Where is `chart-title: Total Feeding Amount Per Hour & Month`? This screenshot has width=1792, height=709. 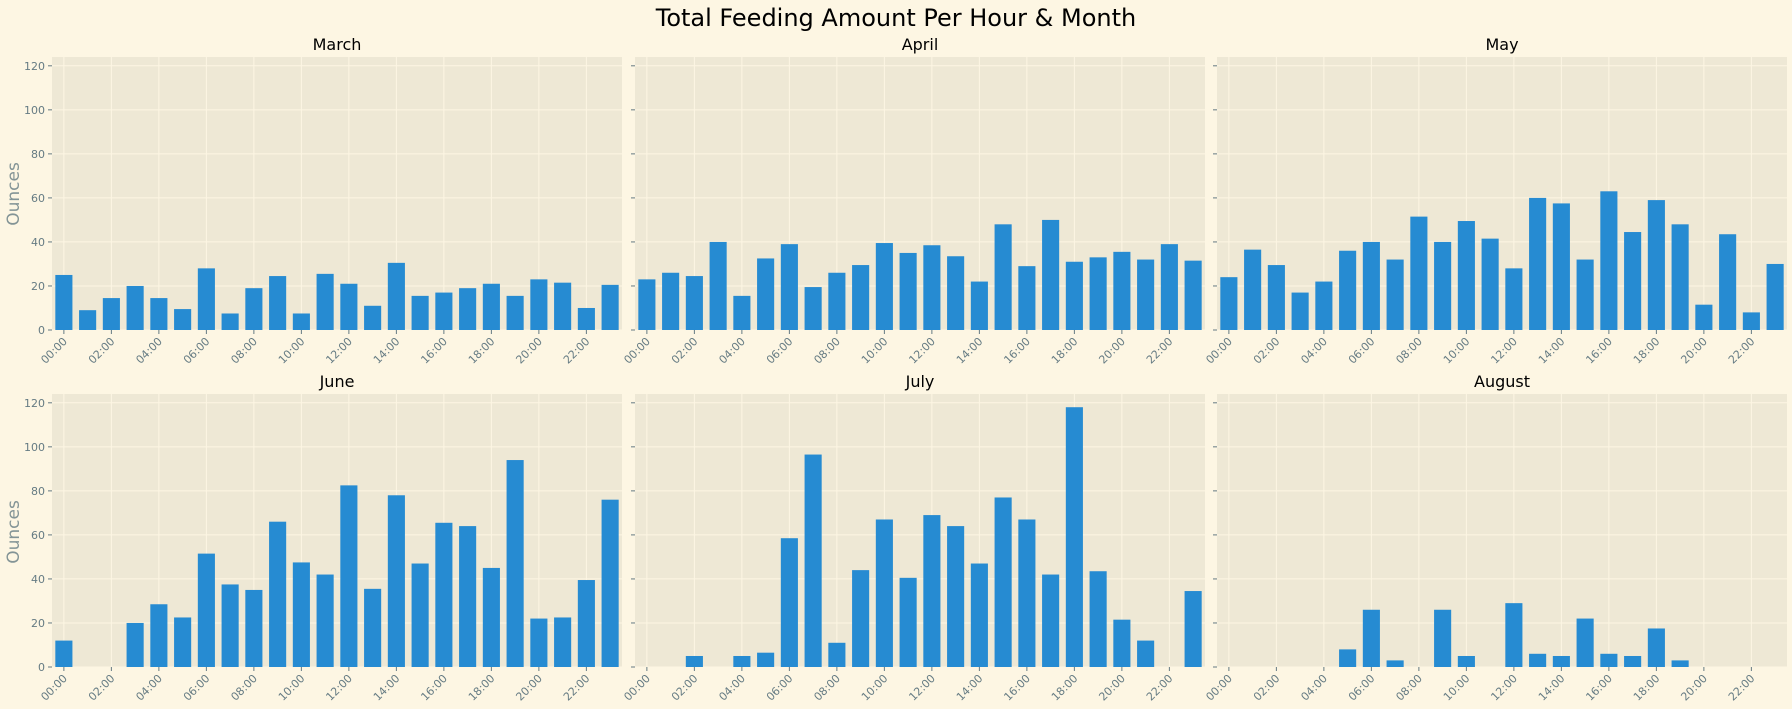 chart-title: Total Feeding Amount Per Hour & Month is located at coordinates (896, 18).